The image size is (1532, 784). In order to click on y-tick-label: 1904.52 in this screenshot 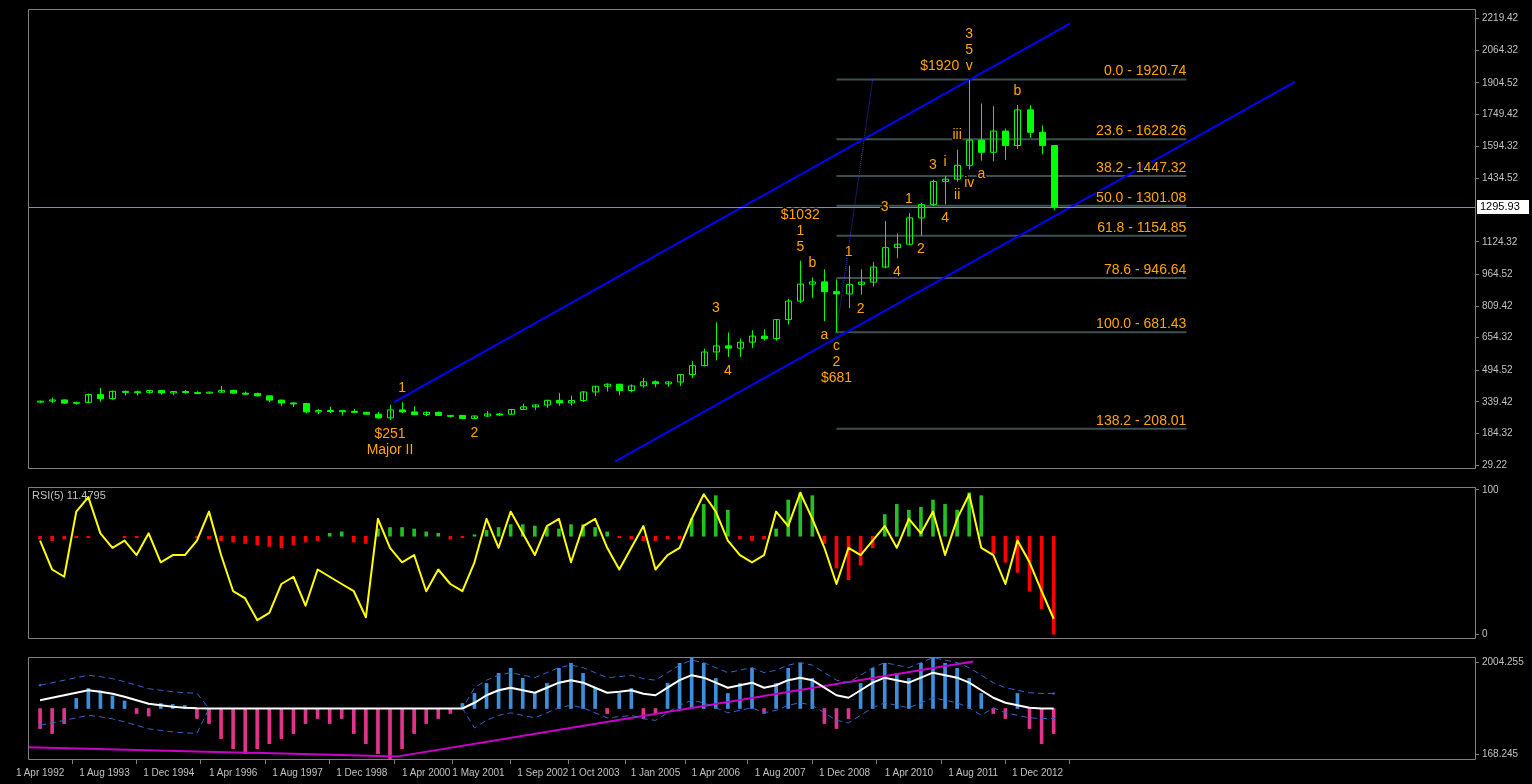, I will do `click(1500, 82)`.